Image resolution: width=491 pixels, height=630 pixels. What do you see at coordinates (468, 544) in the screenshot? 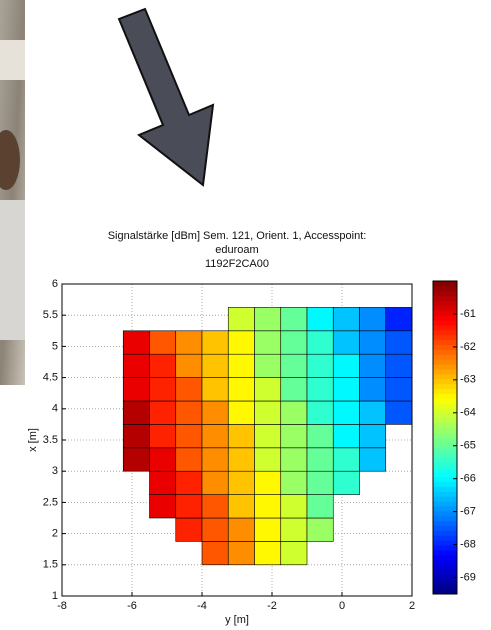
I see `colorbar-tick-label: -68` at bounding box center [468, 544].